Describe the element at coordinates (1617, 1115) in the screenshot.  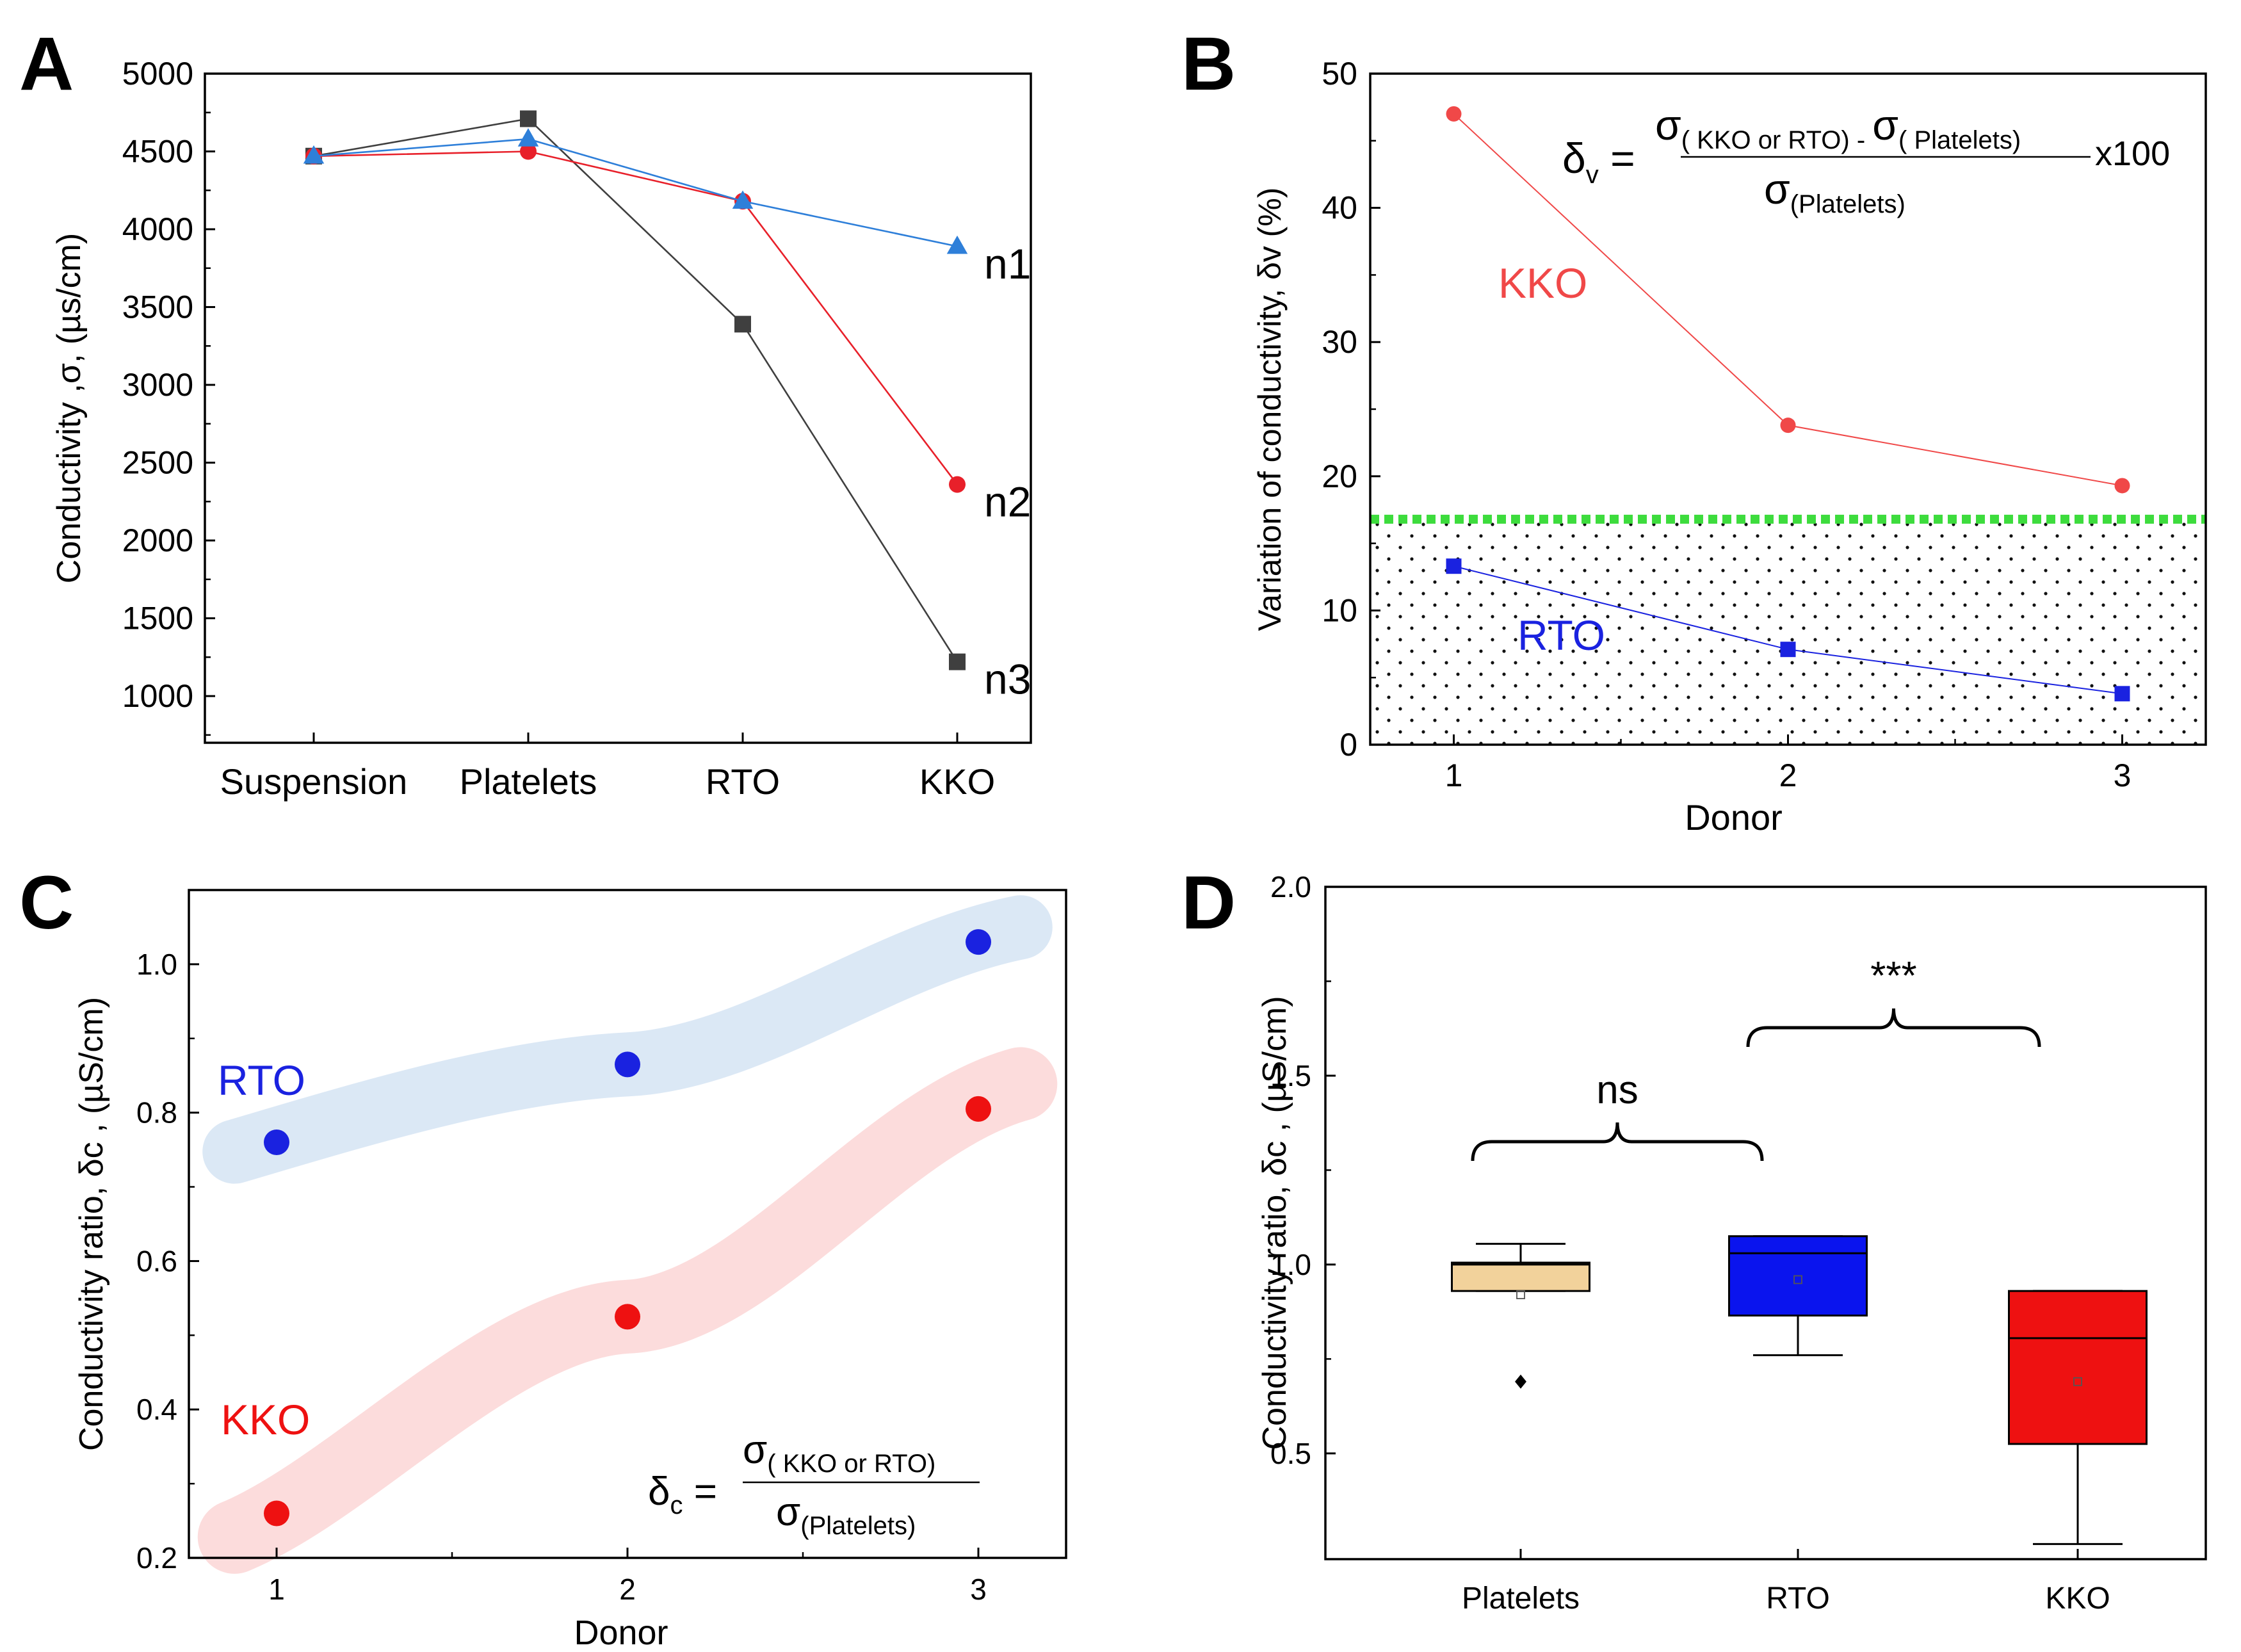
I see `significance-platelets-rto: ns` at that location.